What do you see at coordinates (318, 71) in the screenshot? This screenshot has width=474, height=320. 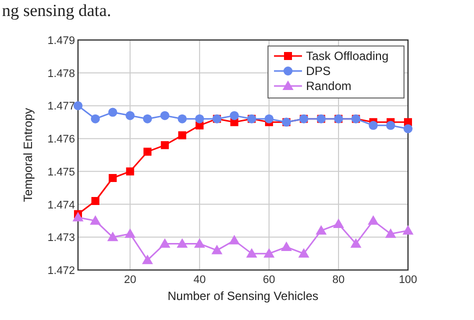 I see `legend-label: DPS` at bounding box center [318, 71].